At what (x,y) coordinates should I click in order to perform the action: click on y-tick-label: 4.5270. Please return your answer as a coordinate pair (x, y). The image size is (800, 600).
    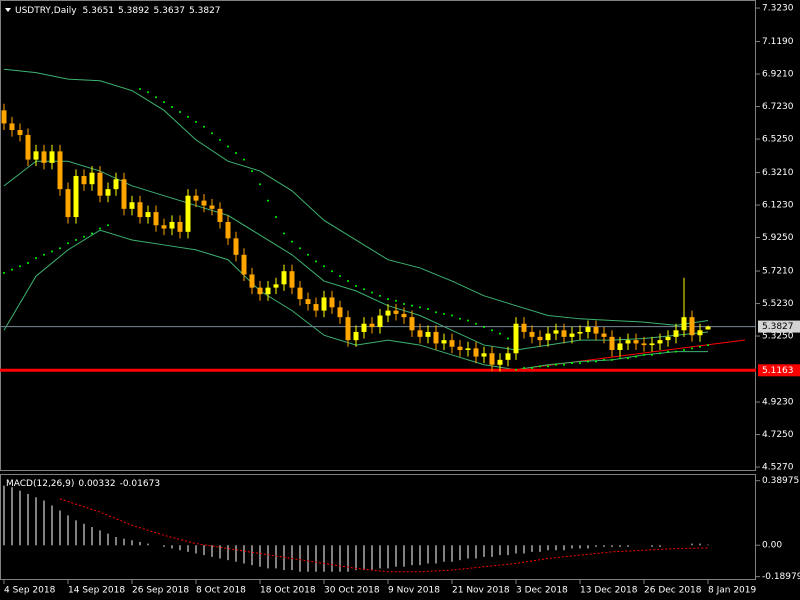
    Looking at the image, I should click on (778, 468).